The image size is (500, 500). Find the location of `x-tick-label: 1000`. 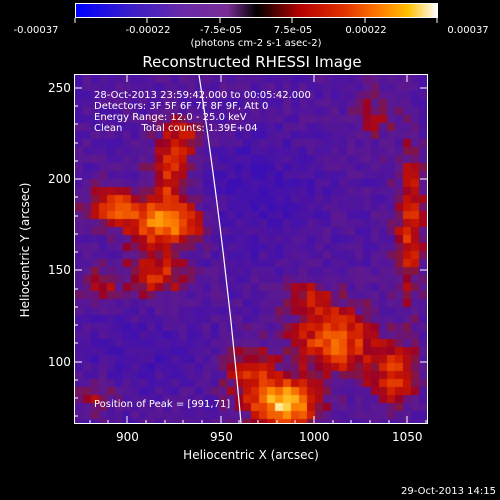

x-tick-label: 1000 is located at coordinates (314, 437).